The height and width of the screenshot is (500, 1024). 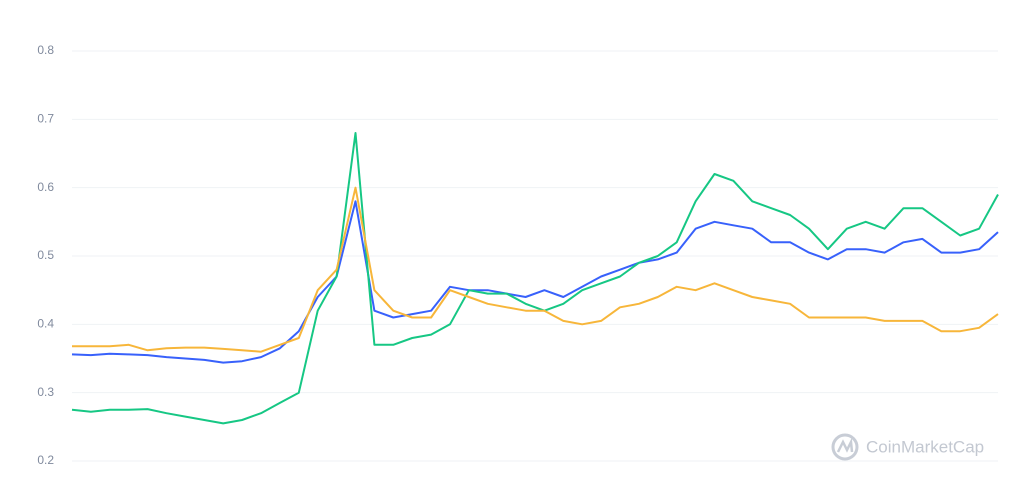 What do you see at coordinates (45, 119) in the screenshot?
I see `y-tick-label: 0.7` at bounding box center [45, 119].